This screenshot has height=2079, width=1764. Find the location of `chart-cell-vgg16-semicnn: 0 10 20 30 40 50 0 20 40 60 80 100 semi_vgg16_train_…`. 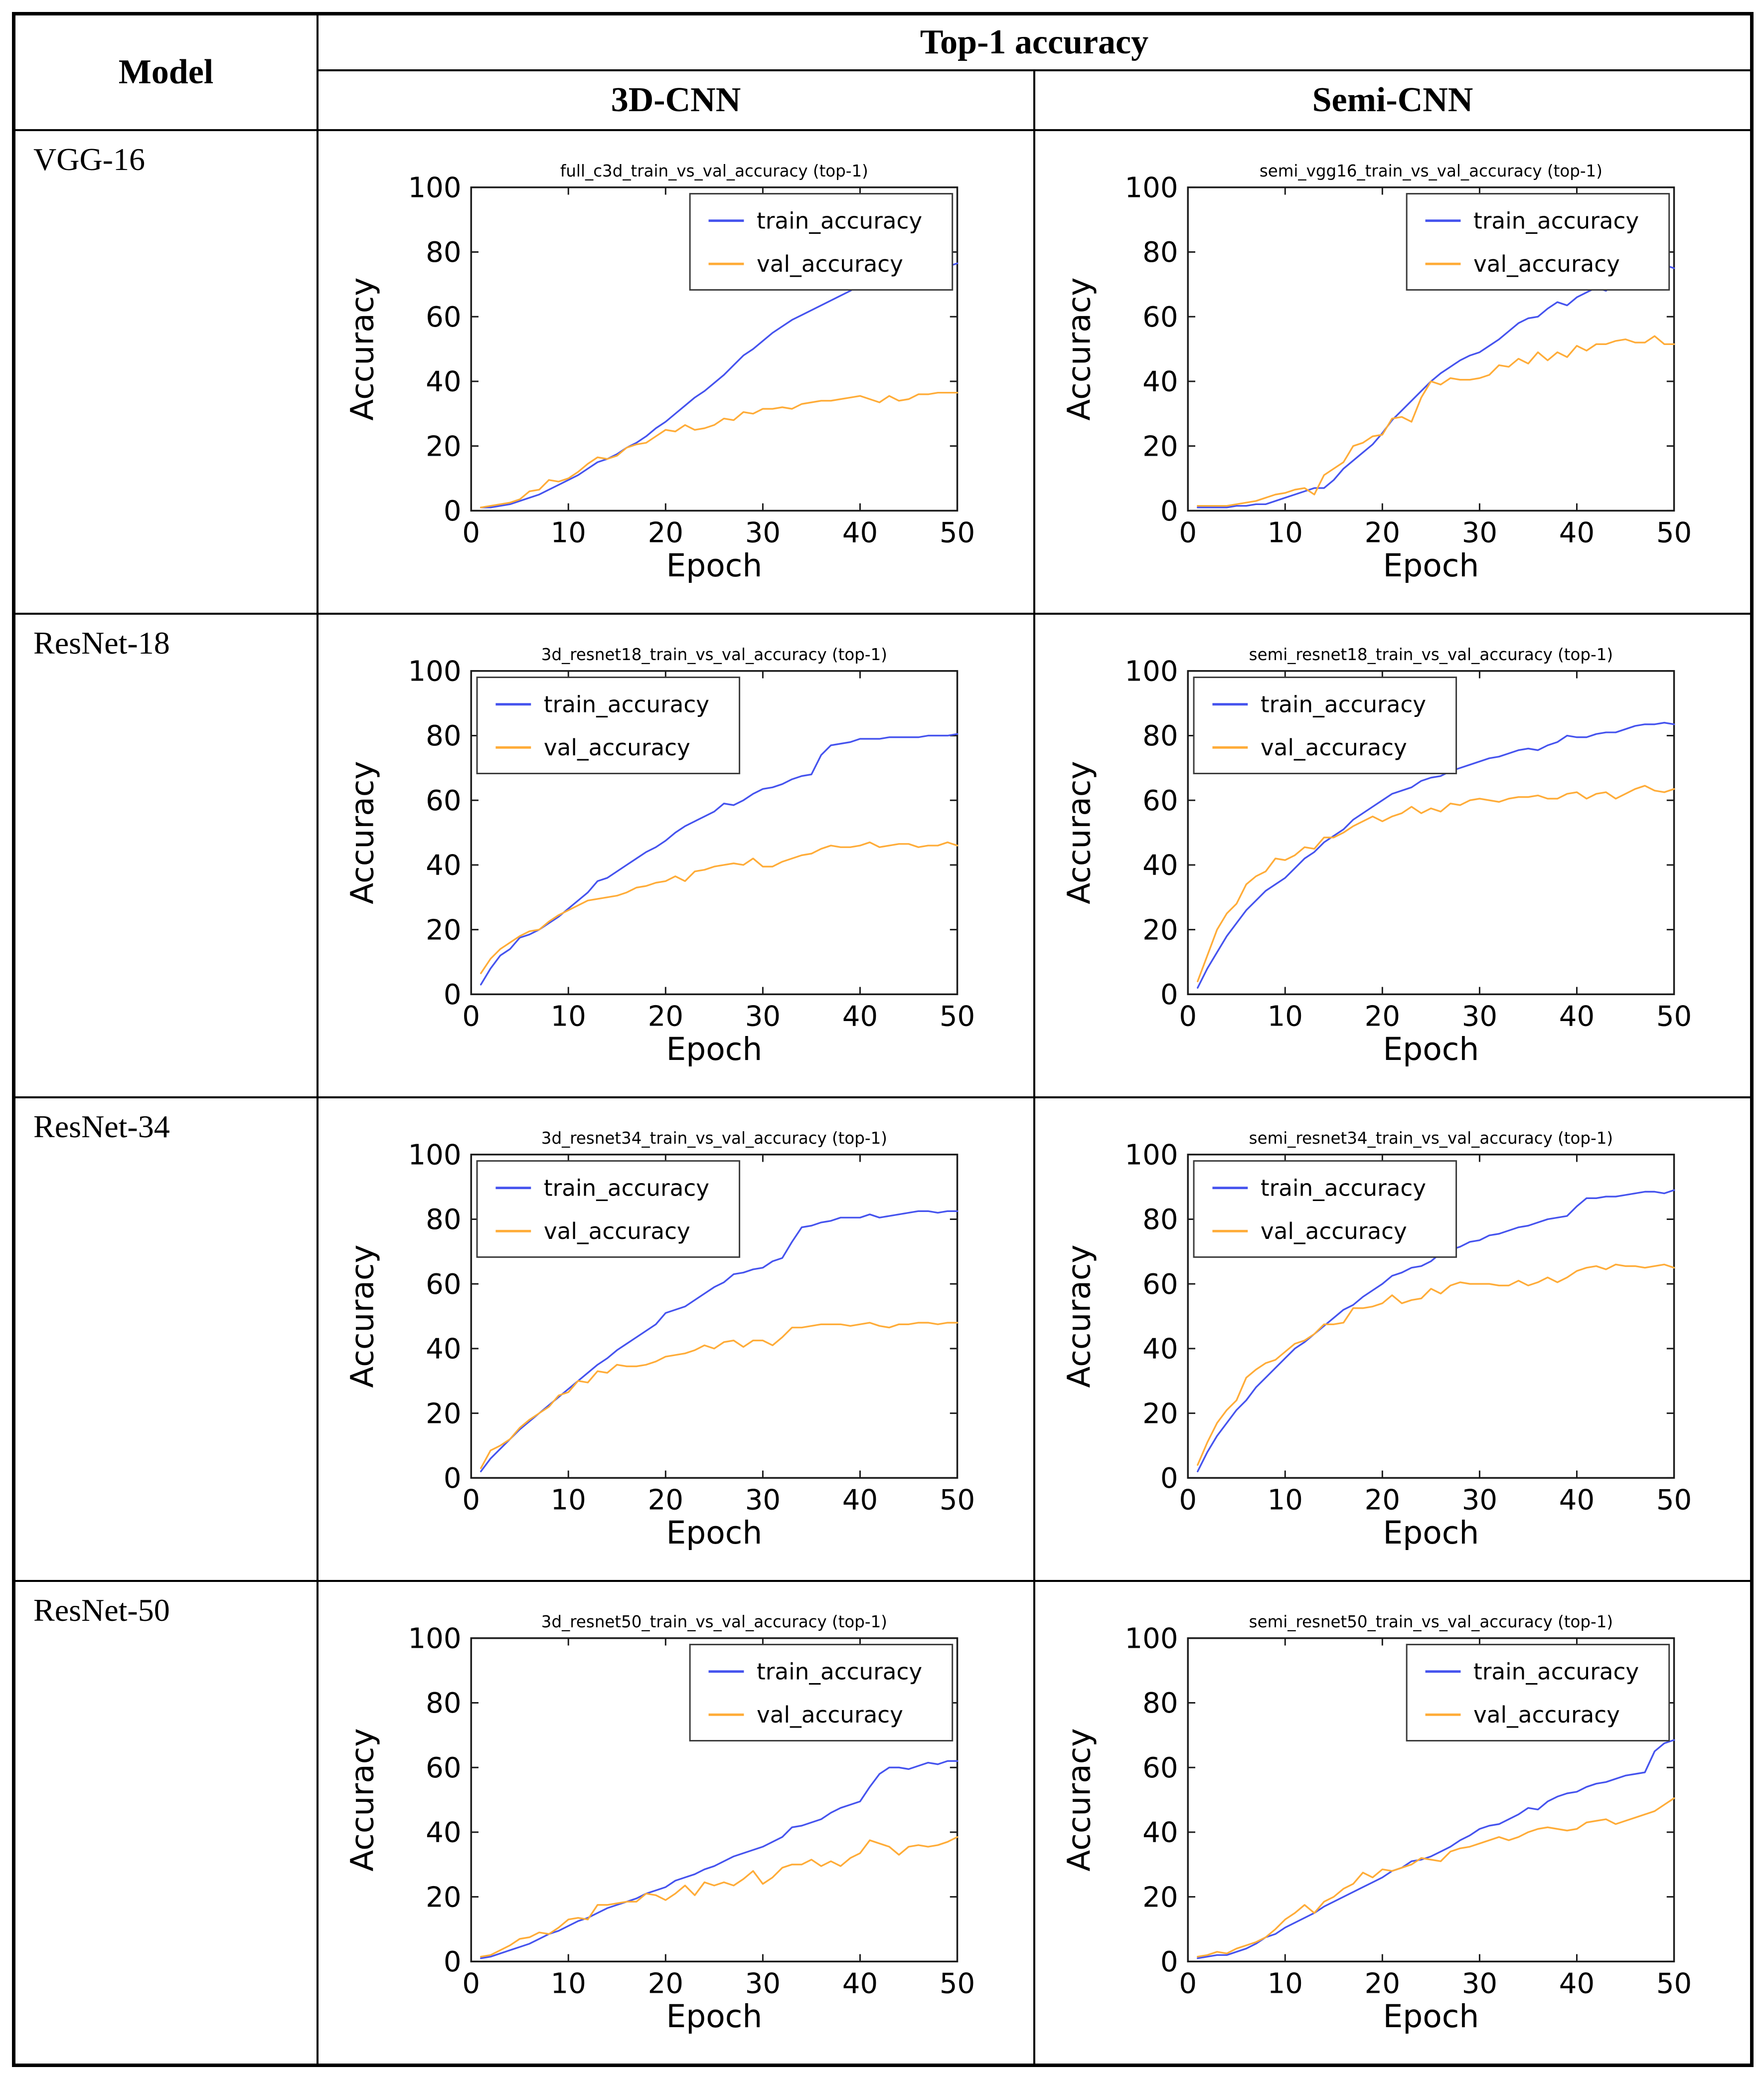

chart-cell-vgg16-semicnn: 0 10 20 30 40 50 0 20 40 60 80 100 semi_vgg16_train_… is located at coordinates (1392, 372).